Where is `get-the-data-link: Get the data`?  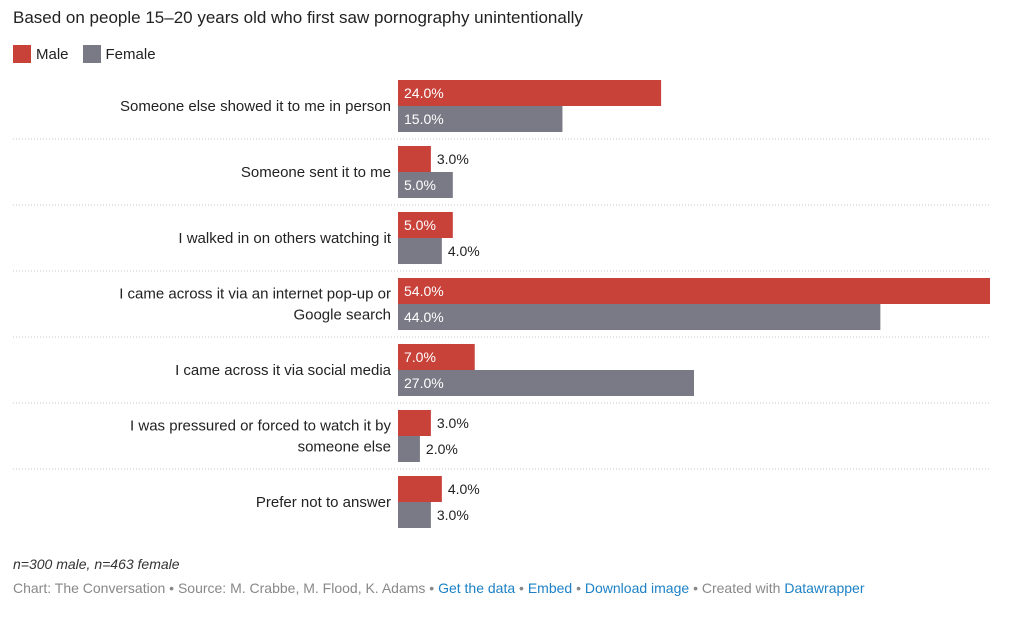 get-the-data-link: Get the data is located at coordinates (477, 588).